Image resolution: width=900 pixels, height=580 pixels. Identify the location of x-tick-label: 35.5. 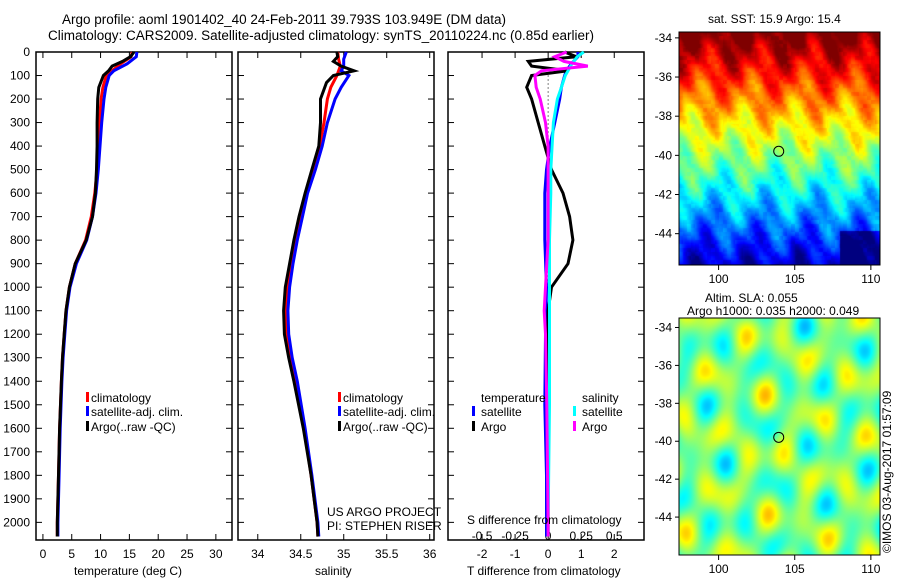
(387, 554).